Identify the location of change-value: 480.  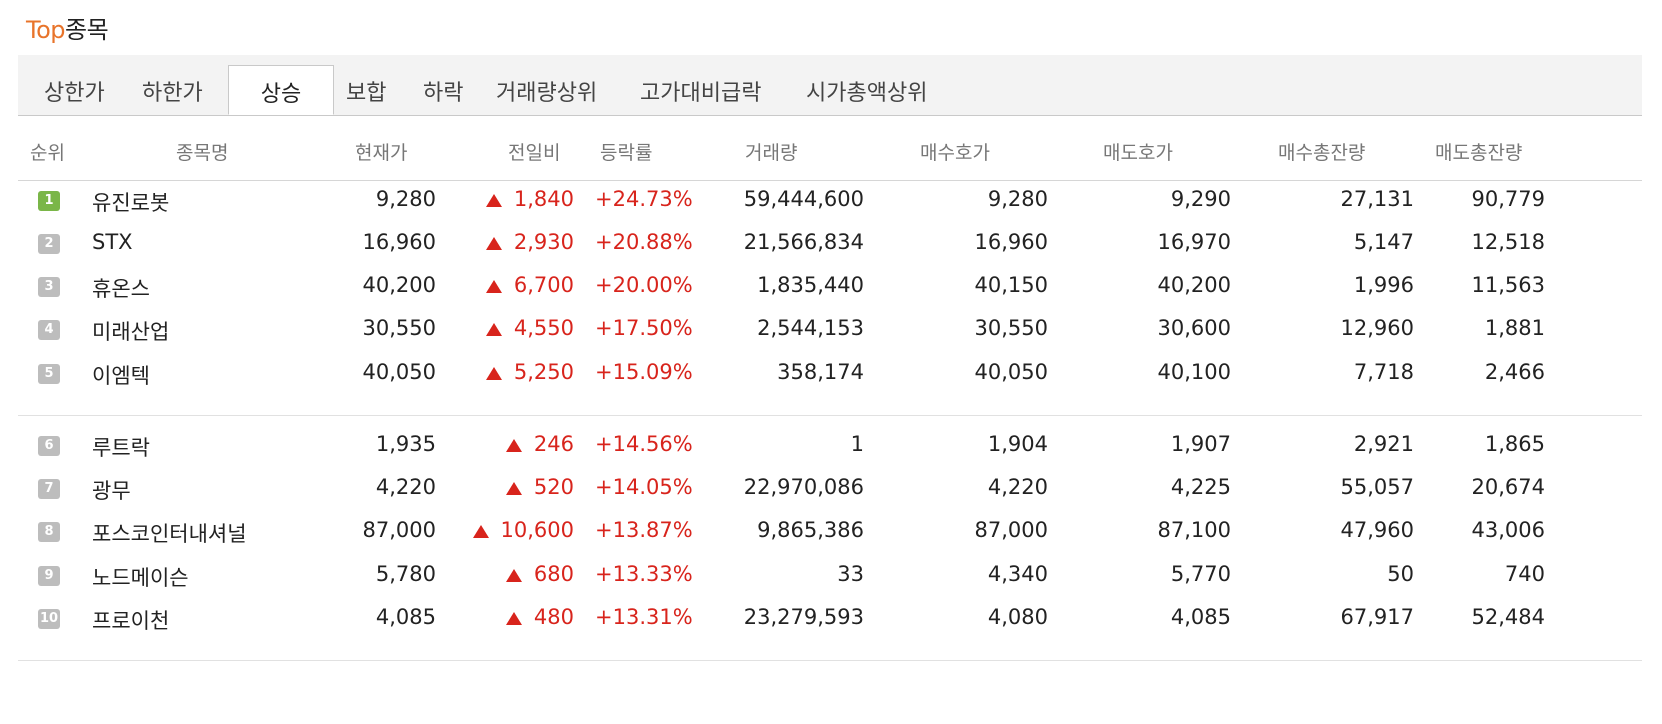
(553, 617).